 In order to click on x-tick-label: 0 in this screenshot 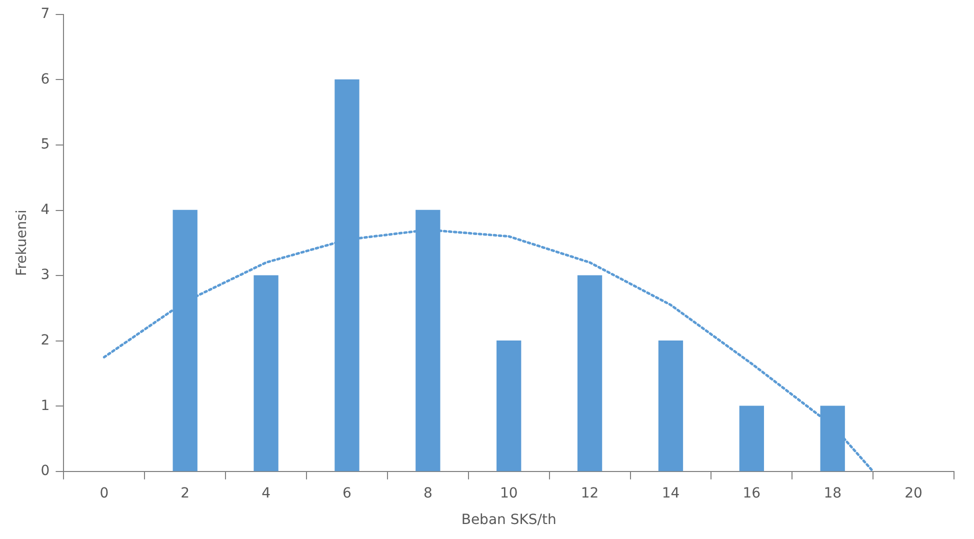, I will do `click(104, 493)`.